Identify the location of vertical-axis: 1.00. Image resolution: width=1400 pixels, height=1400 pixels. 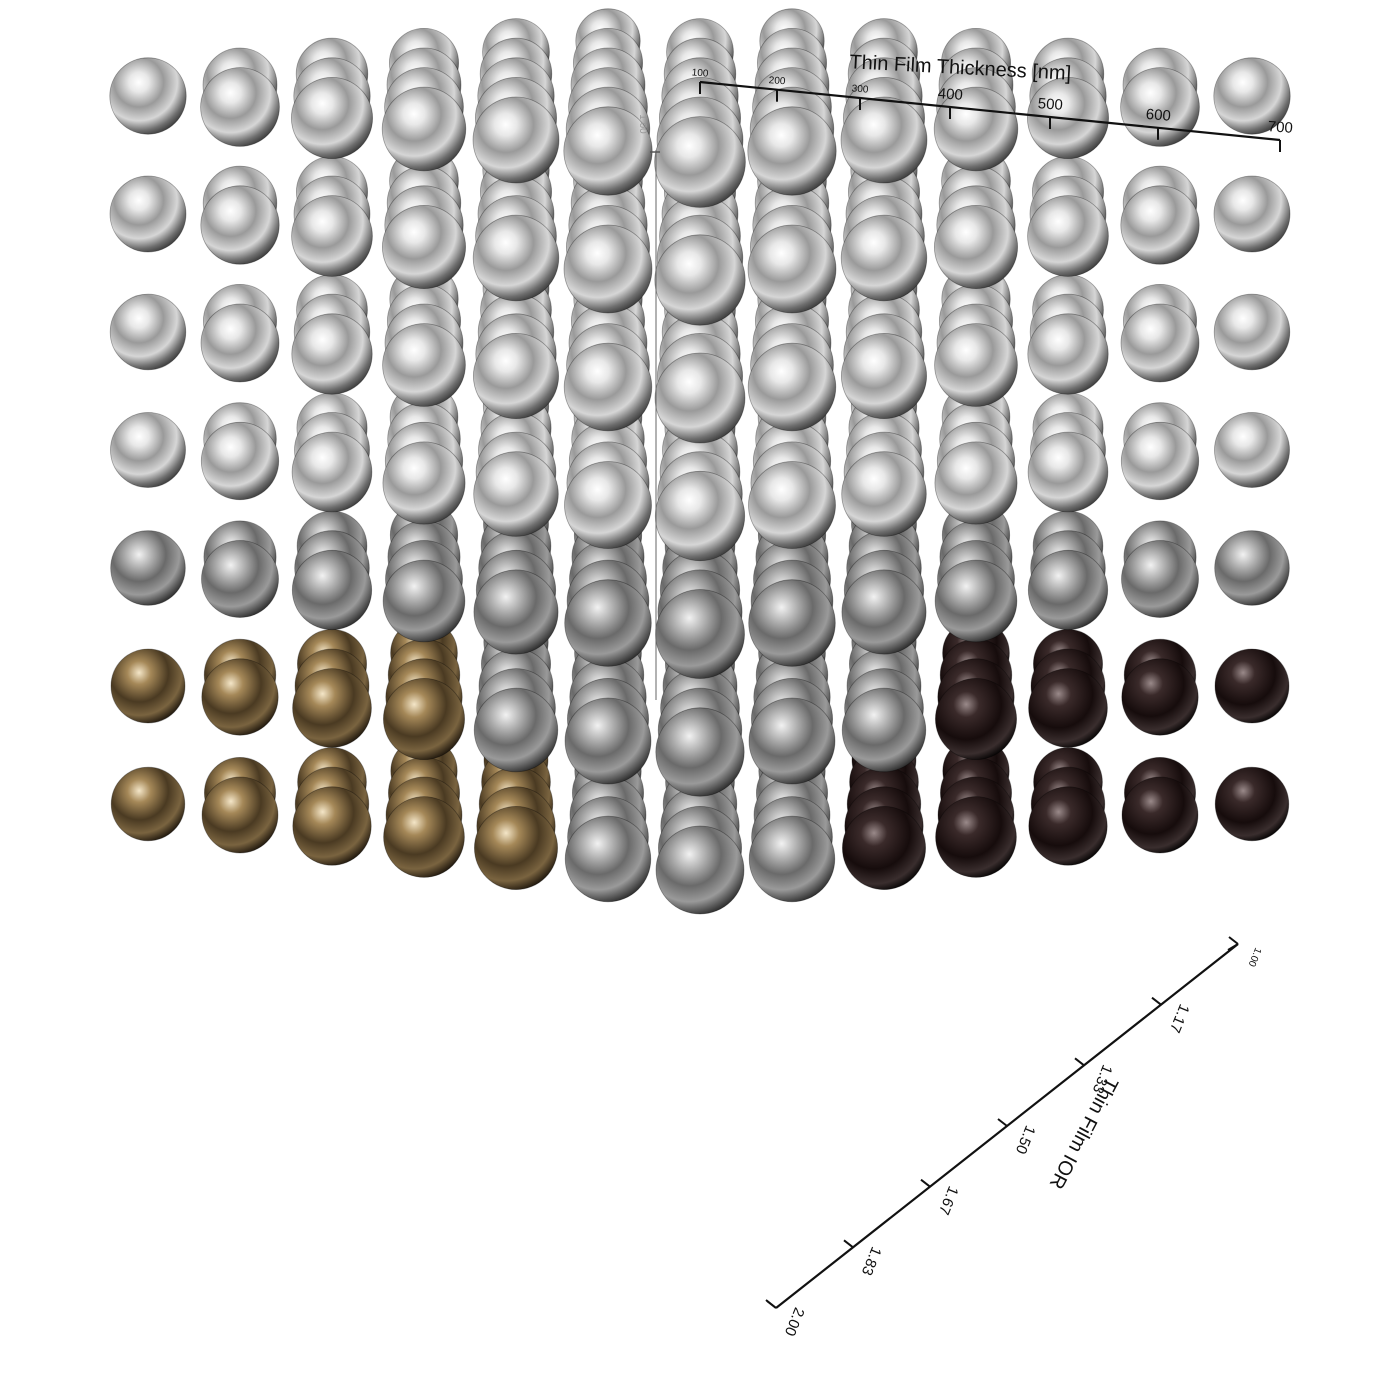
(648, 407).